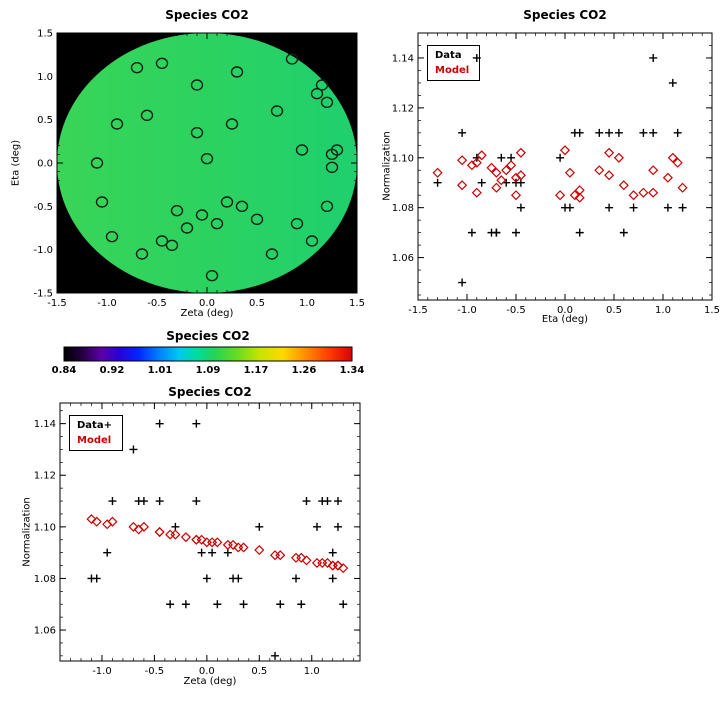 The image size is (720, 720). I want to click on zeta-xaxis-label: Zeta (deg), so click(210, 681).